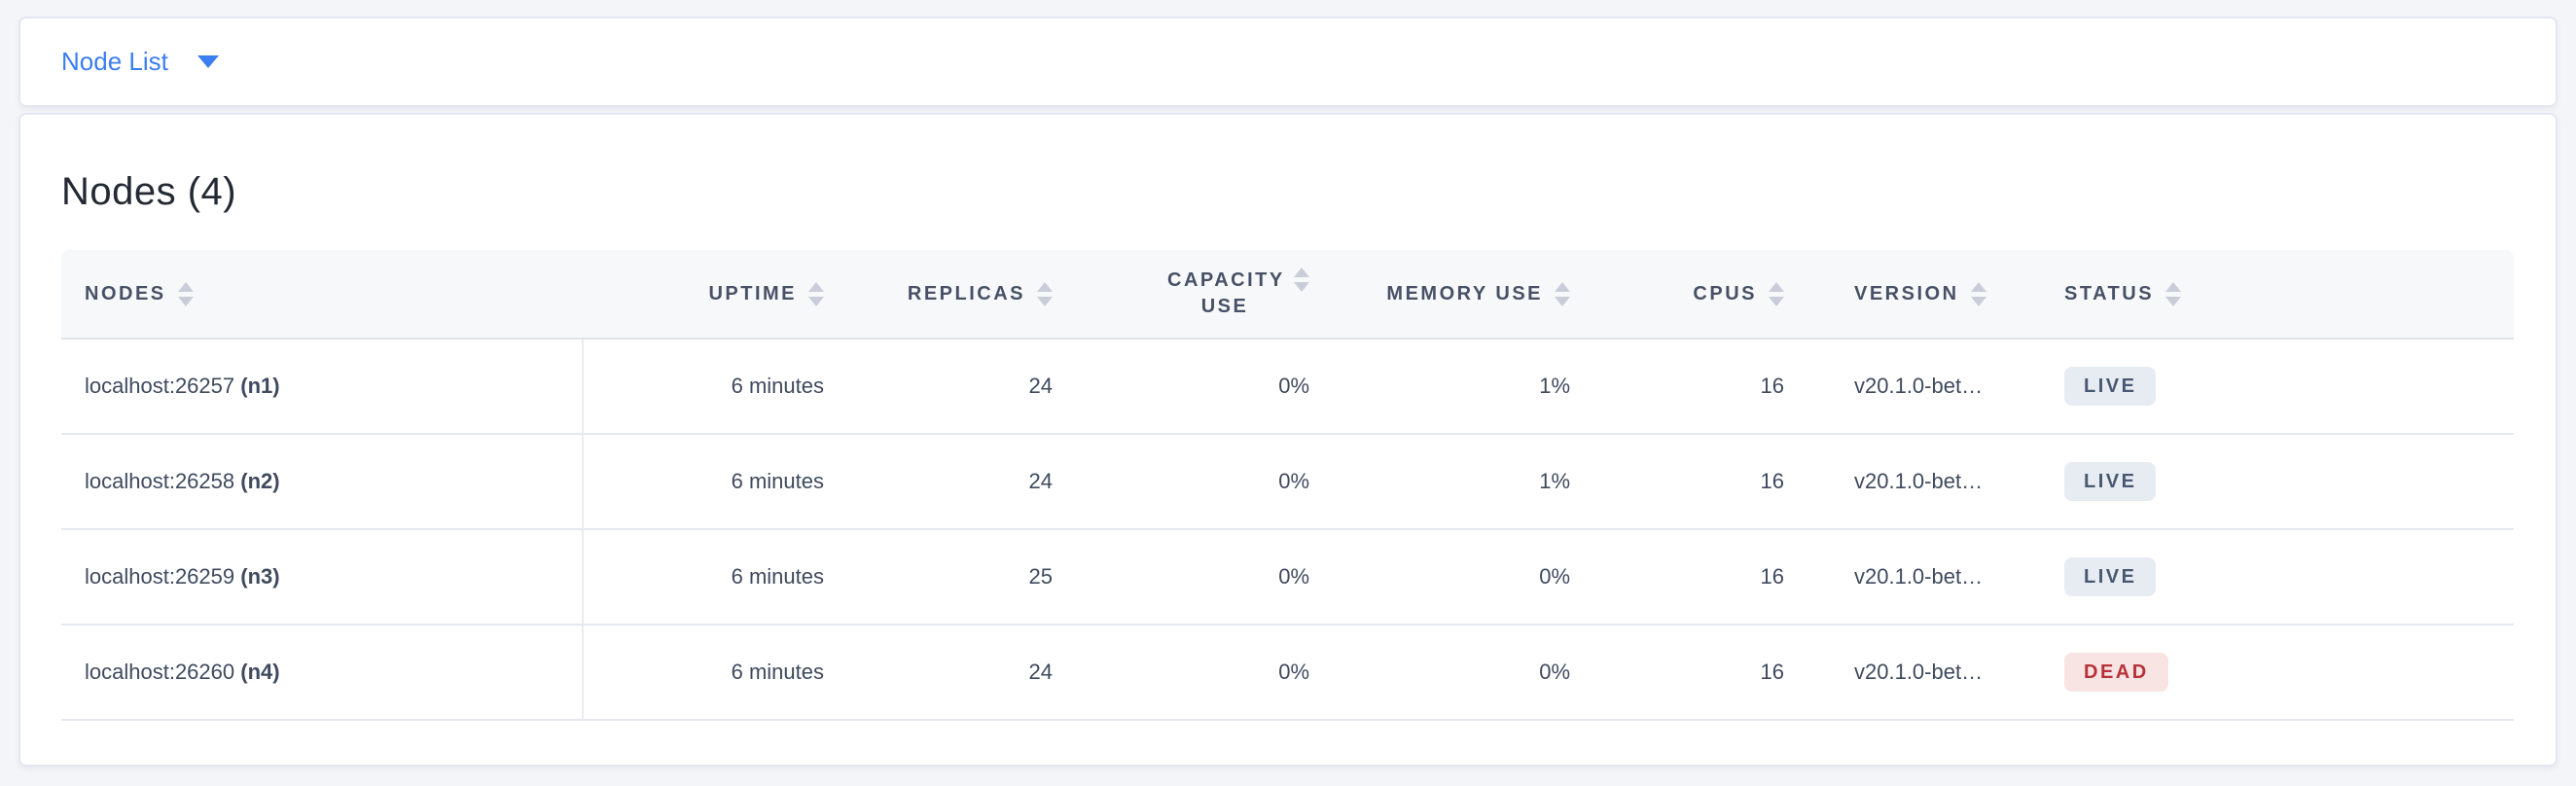  I want to click on status-badge: DEAD, so click(2116, 672).